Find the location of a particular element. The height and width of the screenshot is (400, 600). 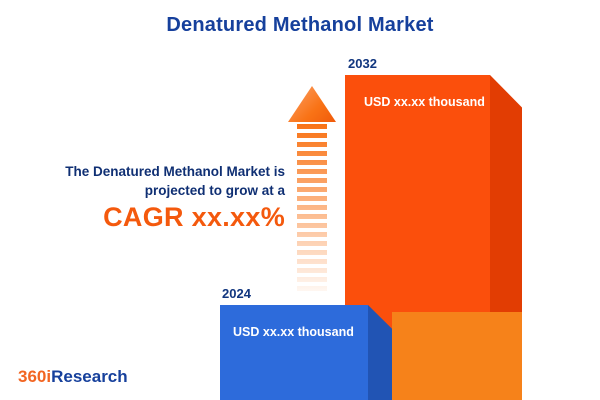

brand-logo-part-navy: Research is located at coordinates (89, 376).